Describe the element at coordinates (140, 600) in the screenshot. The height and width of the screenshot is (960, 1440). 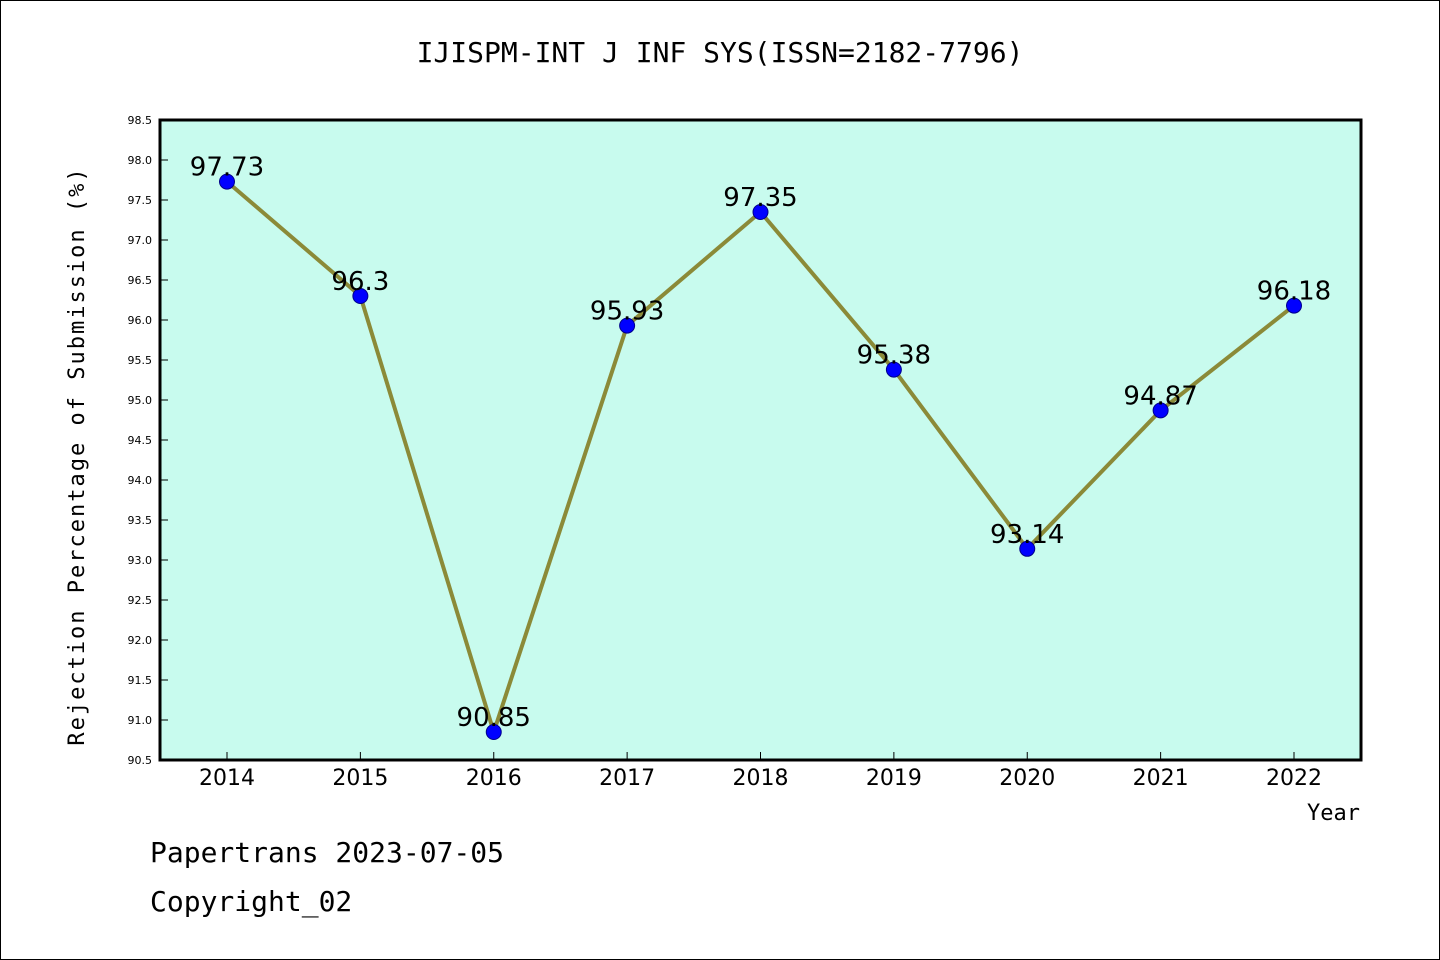
I see `y-tick-label: 92.5` at that location.